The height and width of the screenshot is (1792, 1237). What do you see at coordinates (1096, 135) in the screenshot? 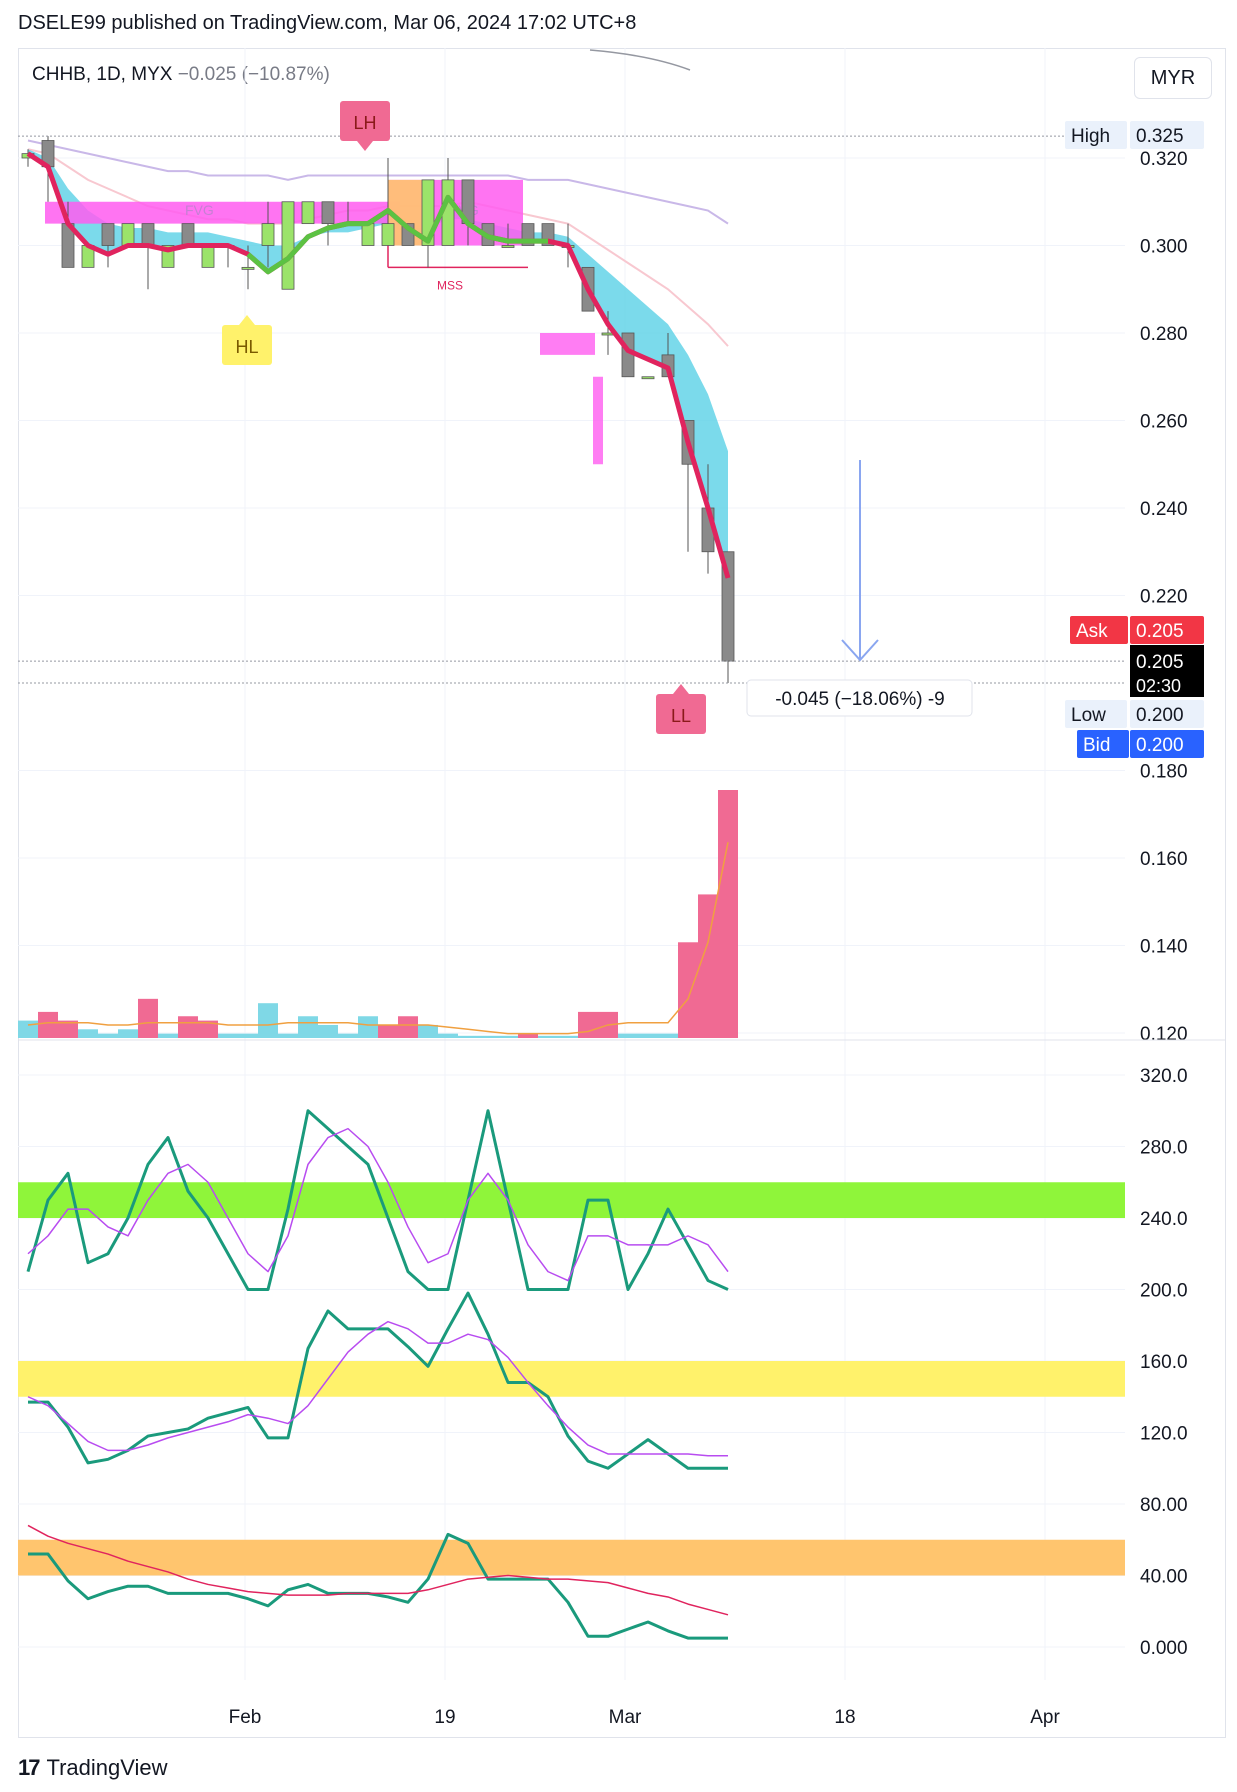
I see `high-badge-label-bg` at bounding box center [1096, 135].